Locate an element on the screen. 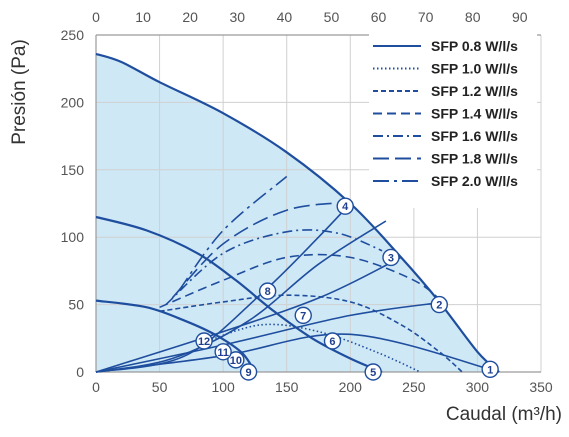 The height and width of the screenshot is (437, 569). y-tick-label: 50 is located at coordinates (76, 305).